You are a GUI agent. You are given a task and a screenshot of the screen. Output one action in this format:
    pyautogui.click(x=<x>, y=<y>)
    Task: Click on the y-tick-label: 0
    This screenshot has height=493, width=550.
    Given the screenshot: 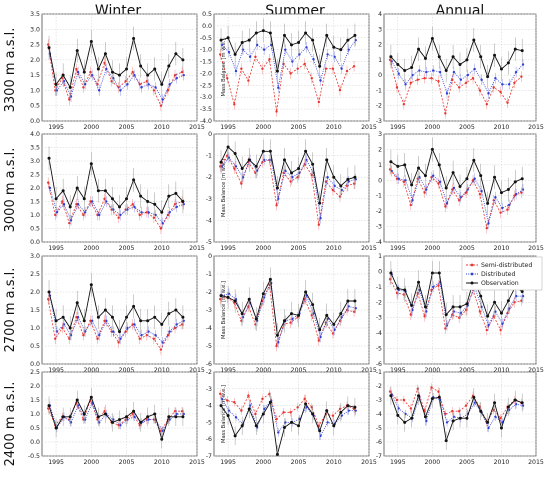 What is the action you would take?
    pyautogui.click(x=380, y=75)
    